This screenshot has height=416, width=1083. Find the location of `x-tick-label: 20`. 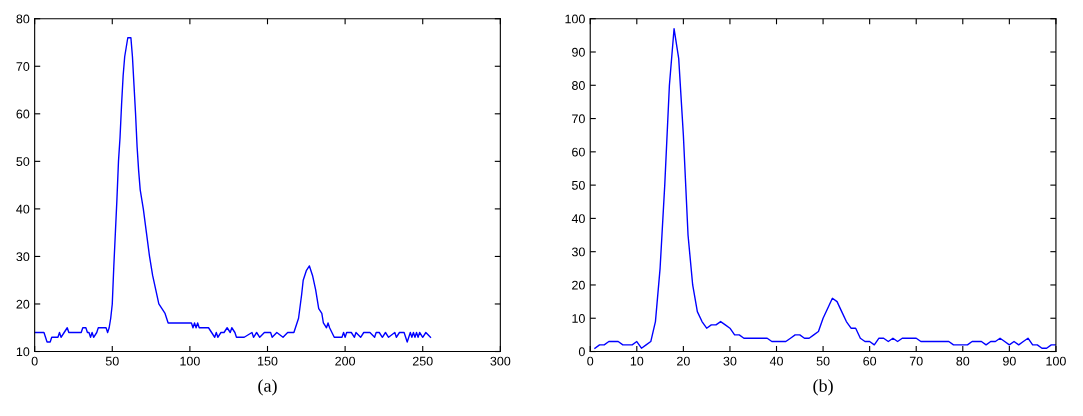

x-tick-label: 20 is located at coordinates (683, 361).